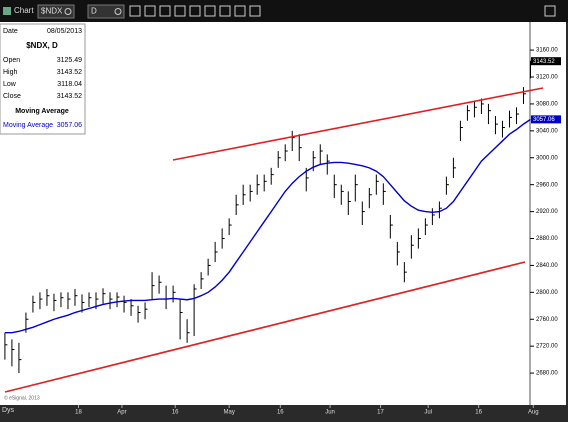  Describe the element at coordinates (547, 131) in the screenshot. I see `y-tick-label: 3040.00` at that location.